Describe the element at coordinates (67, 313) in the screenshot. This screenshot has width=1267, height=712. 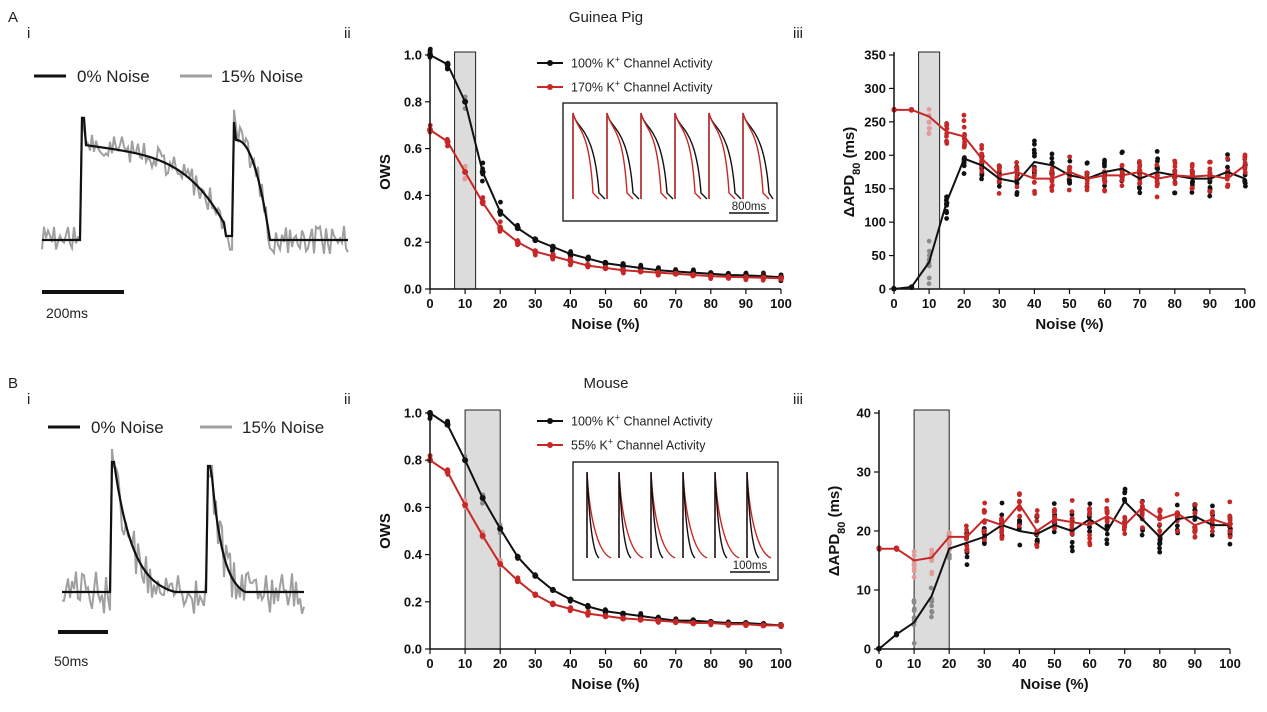
I see `scalebar-label: 200ms` at that location.